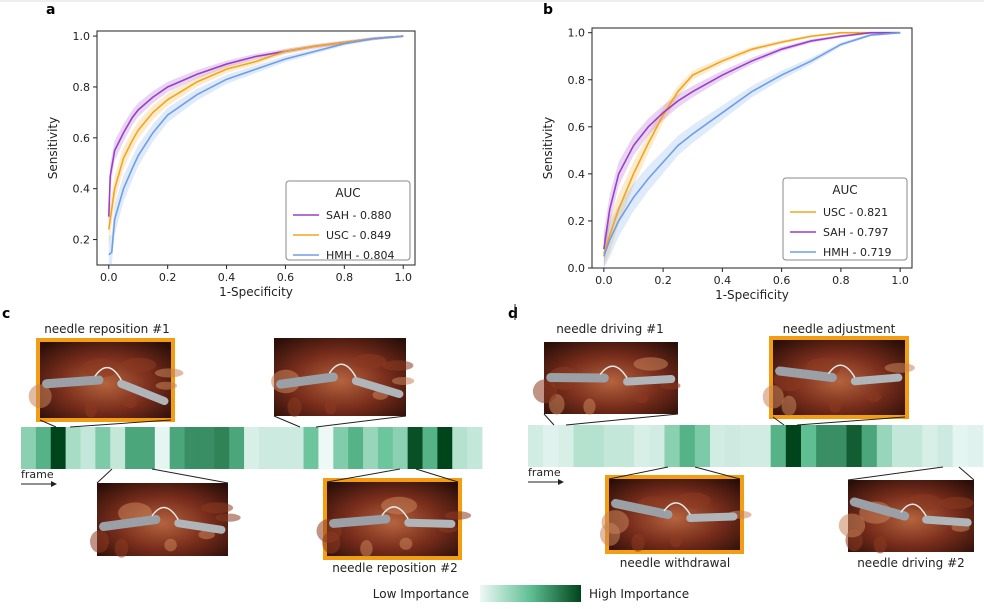 Image resolution: width=984 pixels, height=609 pixels. I want to click on legend-entry: HMH - 0.719, so click(857, 252).